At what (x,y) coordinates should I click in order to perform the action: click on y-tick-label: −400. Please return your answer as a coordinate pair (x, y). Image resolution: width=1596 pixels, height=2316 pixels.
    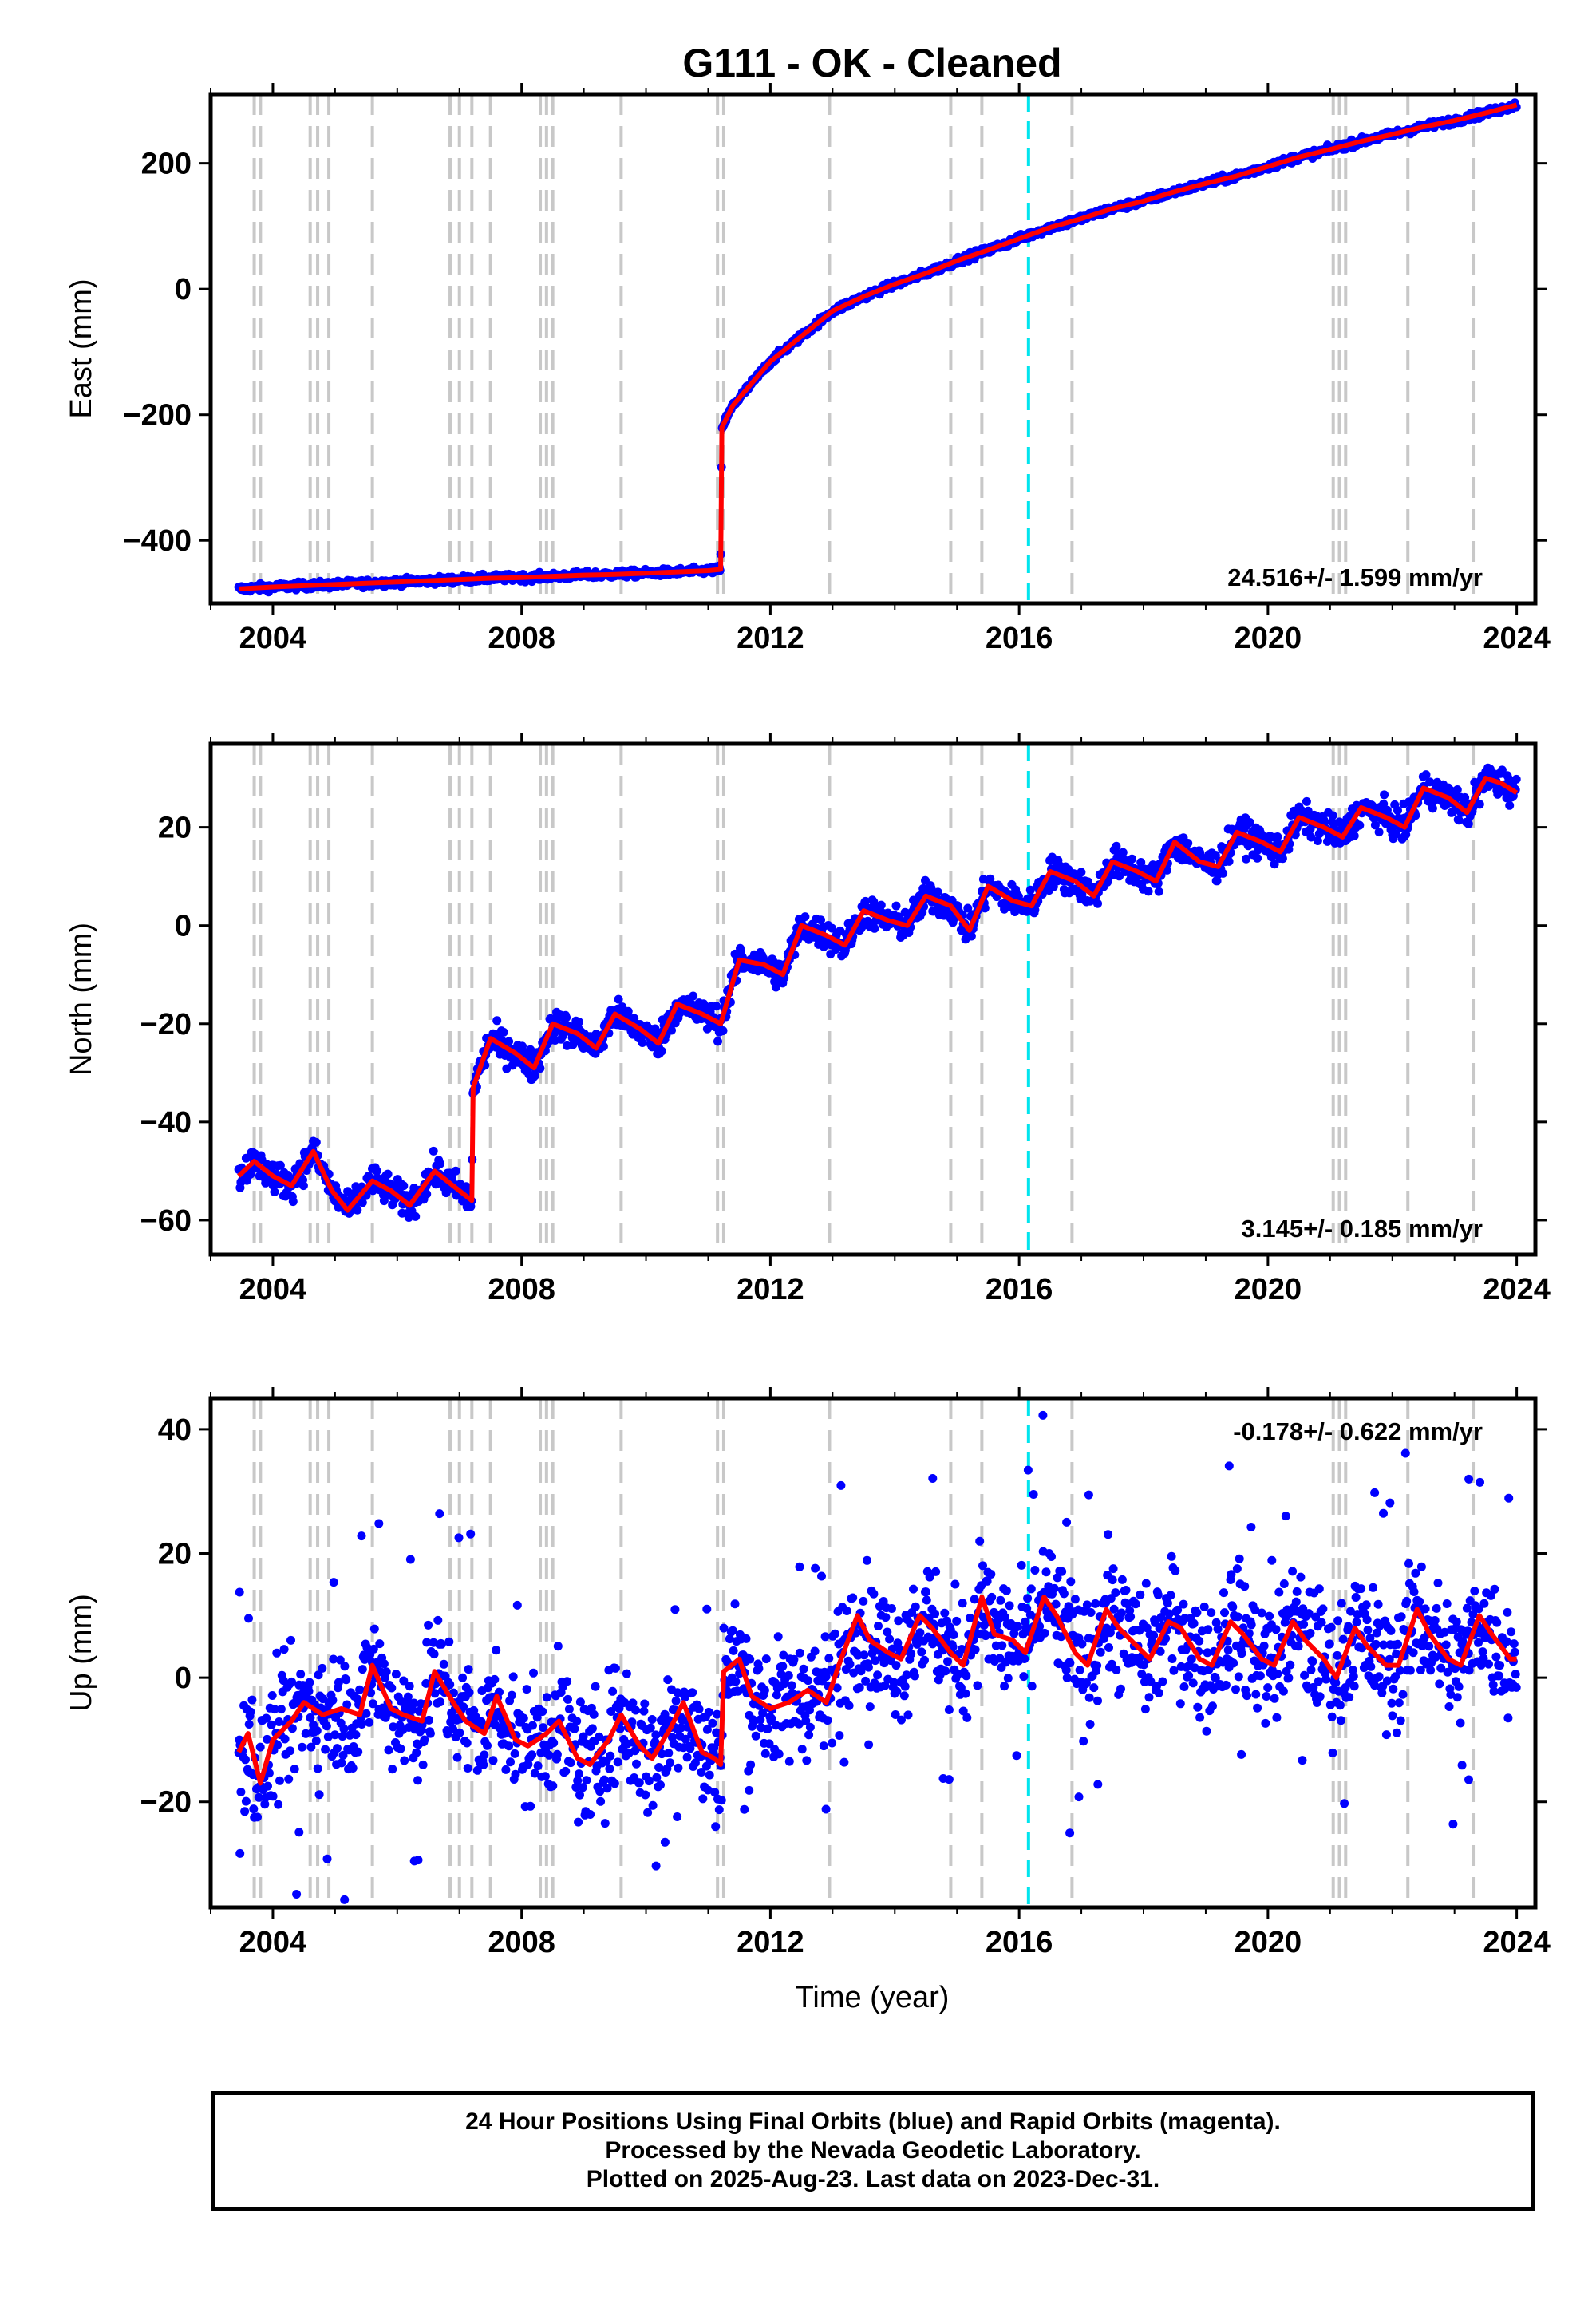
    Looking at the image, I should click on (157, 541).